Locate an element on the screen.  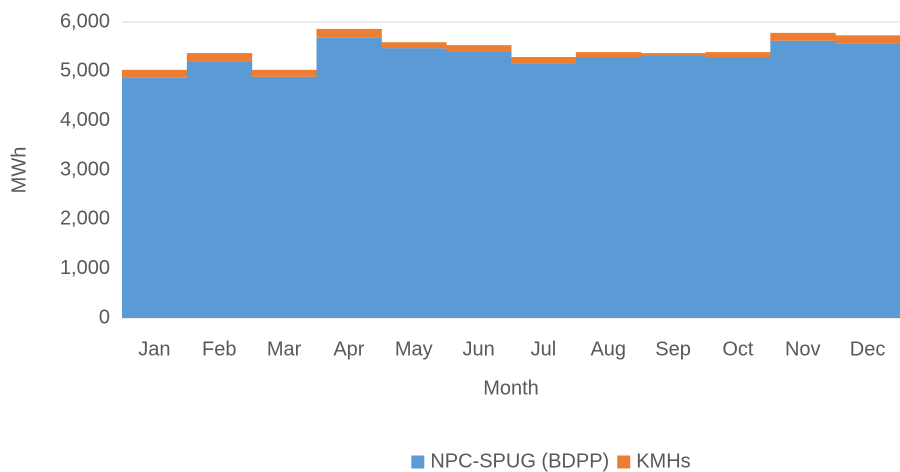
x-tick-label: May is located at coordinates (414, 349).